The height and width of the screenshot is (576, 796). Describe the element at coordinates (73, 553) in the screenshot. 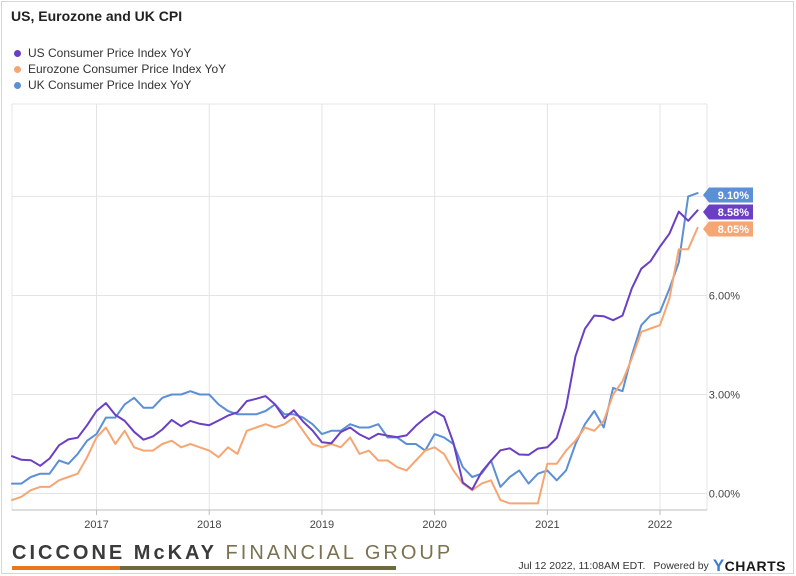

I see `logo-name-1: CICCONE` at that location.